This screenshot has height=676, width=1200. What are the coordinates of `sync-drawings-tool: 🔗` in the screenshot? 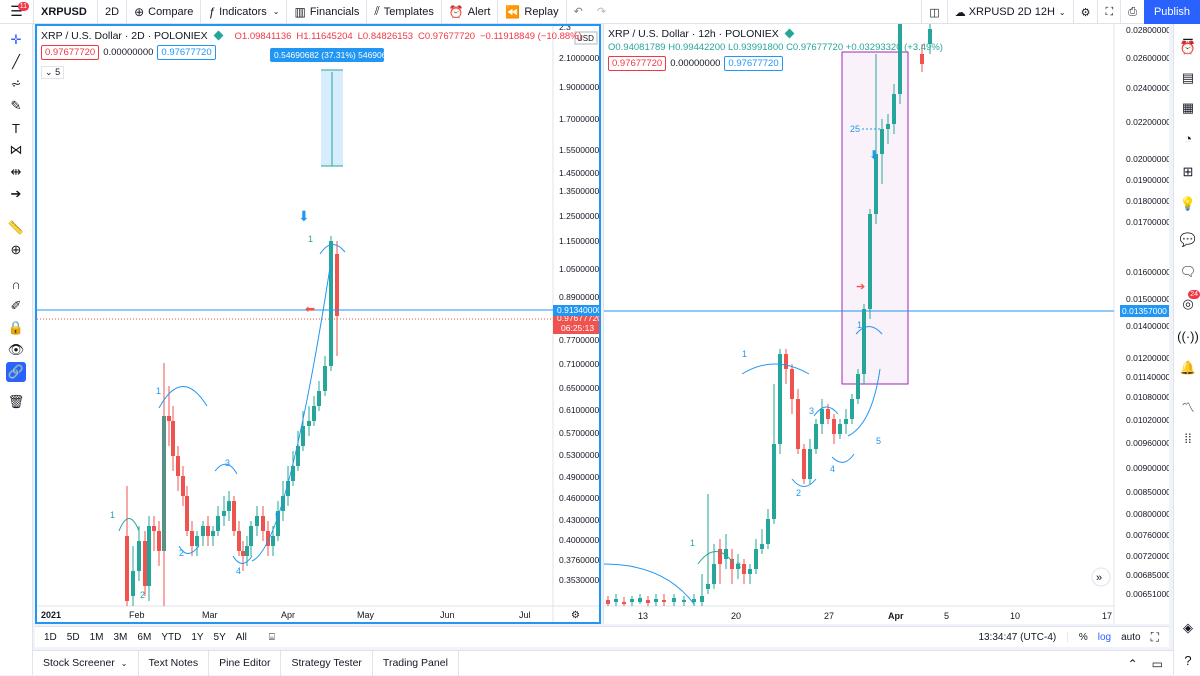 It's located at (16, 372).